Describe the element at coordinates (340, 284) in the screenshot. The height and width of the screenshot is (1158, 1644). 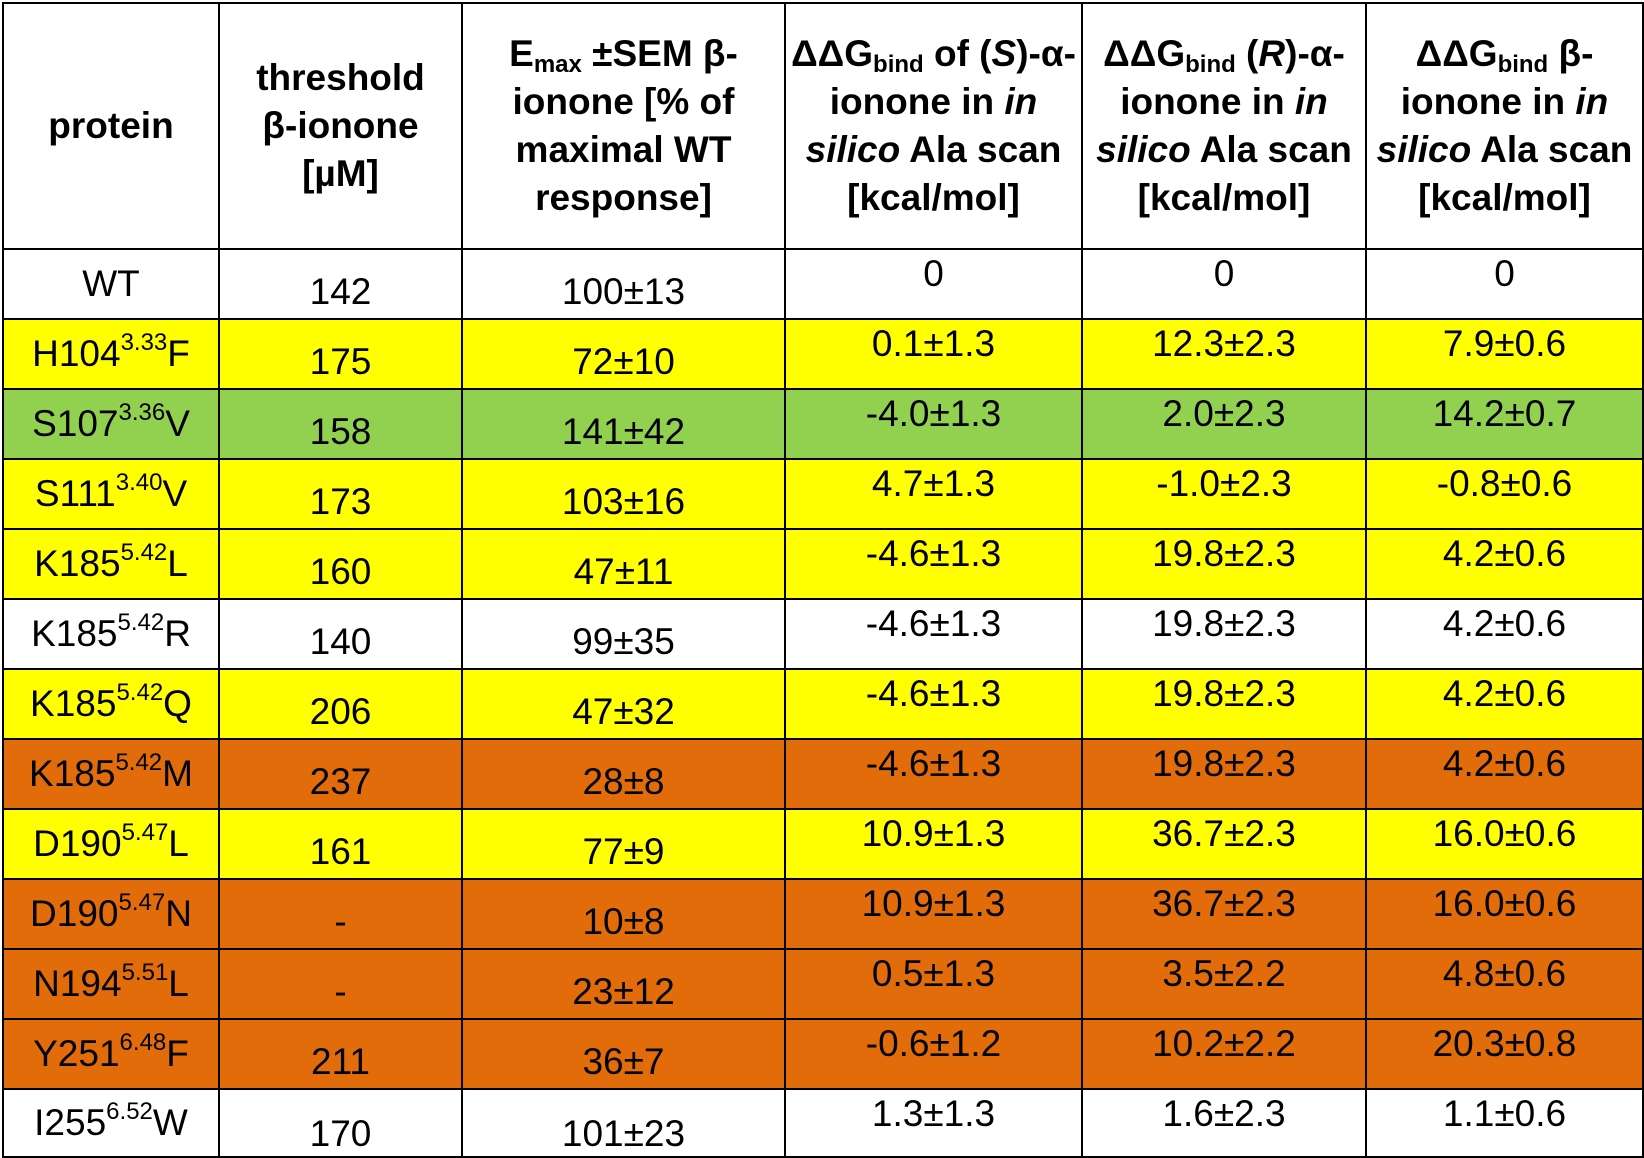
I see `threshold-cell: 142` at that location.